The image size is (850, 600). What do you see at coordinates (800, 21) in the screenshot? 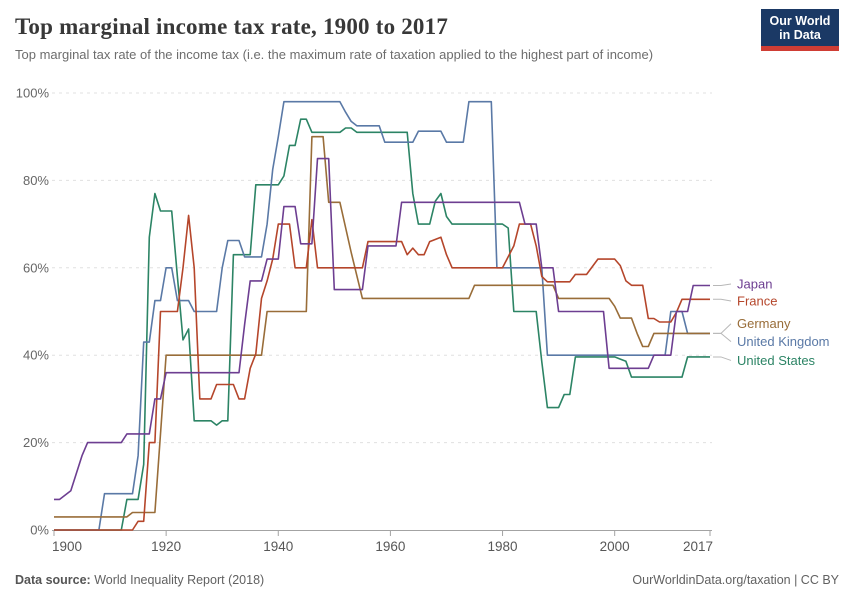
I see `owid-logo-line1: Our World` at bounding box center [800, 21].